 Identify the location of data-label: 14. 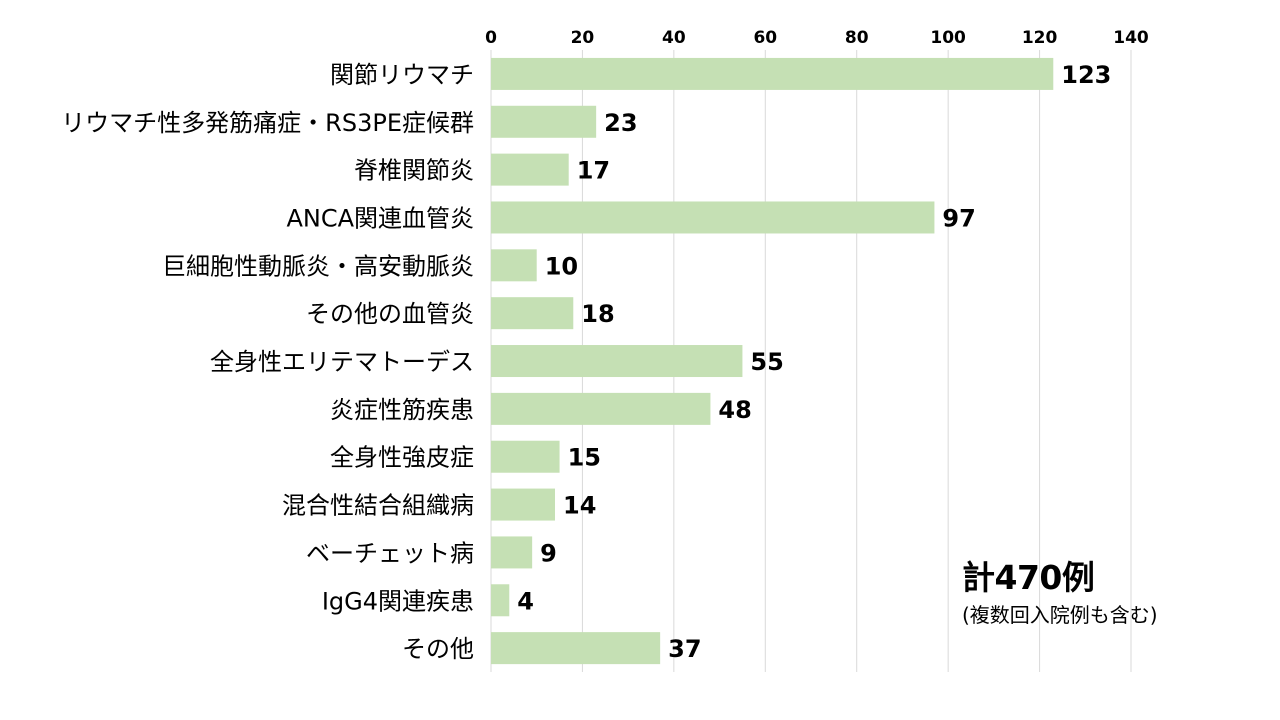
(579, 506).